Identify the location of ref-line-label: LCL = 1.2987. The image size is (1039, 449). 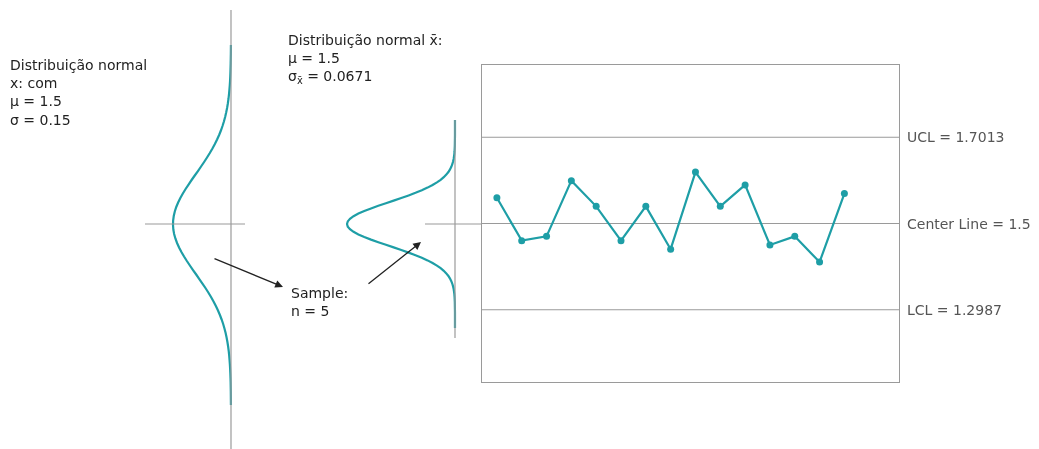
(954, 310).